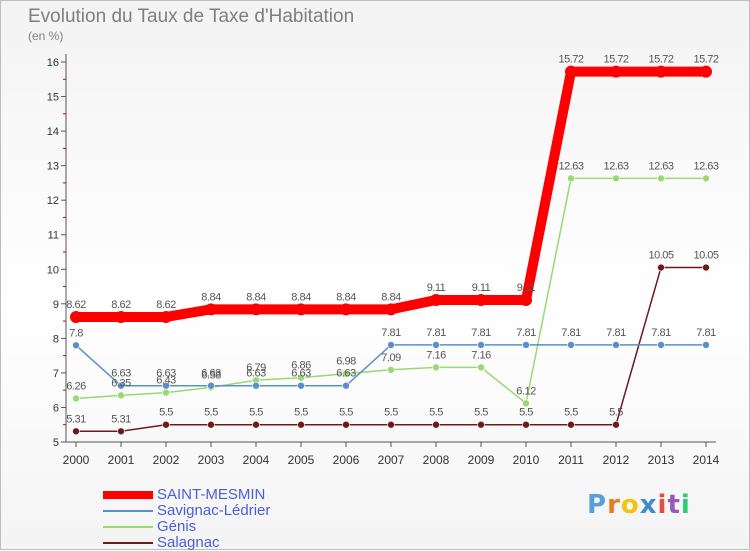 The width and height of the screenshot is (750, 551). Describe the element at coordinates (614, 505) in the screenshot. I see `logo-letter: r` at that location.